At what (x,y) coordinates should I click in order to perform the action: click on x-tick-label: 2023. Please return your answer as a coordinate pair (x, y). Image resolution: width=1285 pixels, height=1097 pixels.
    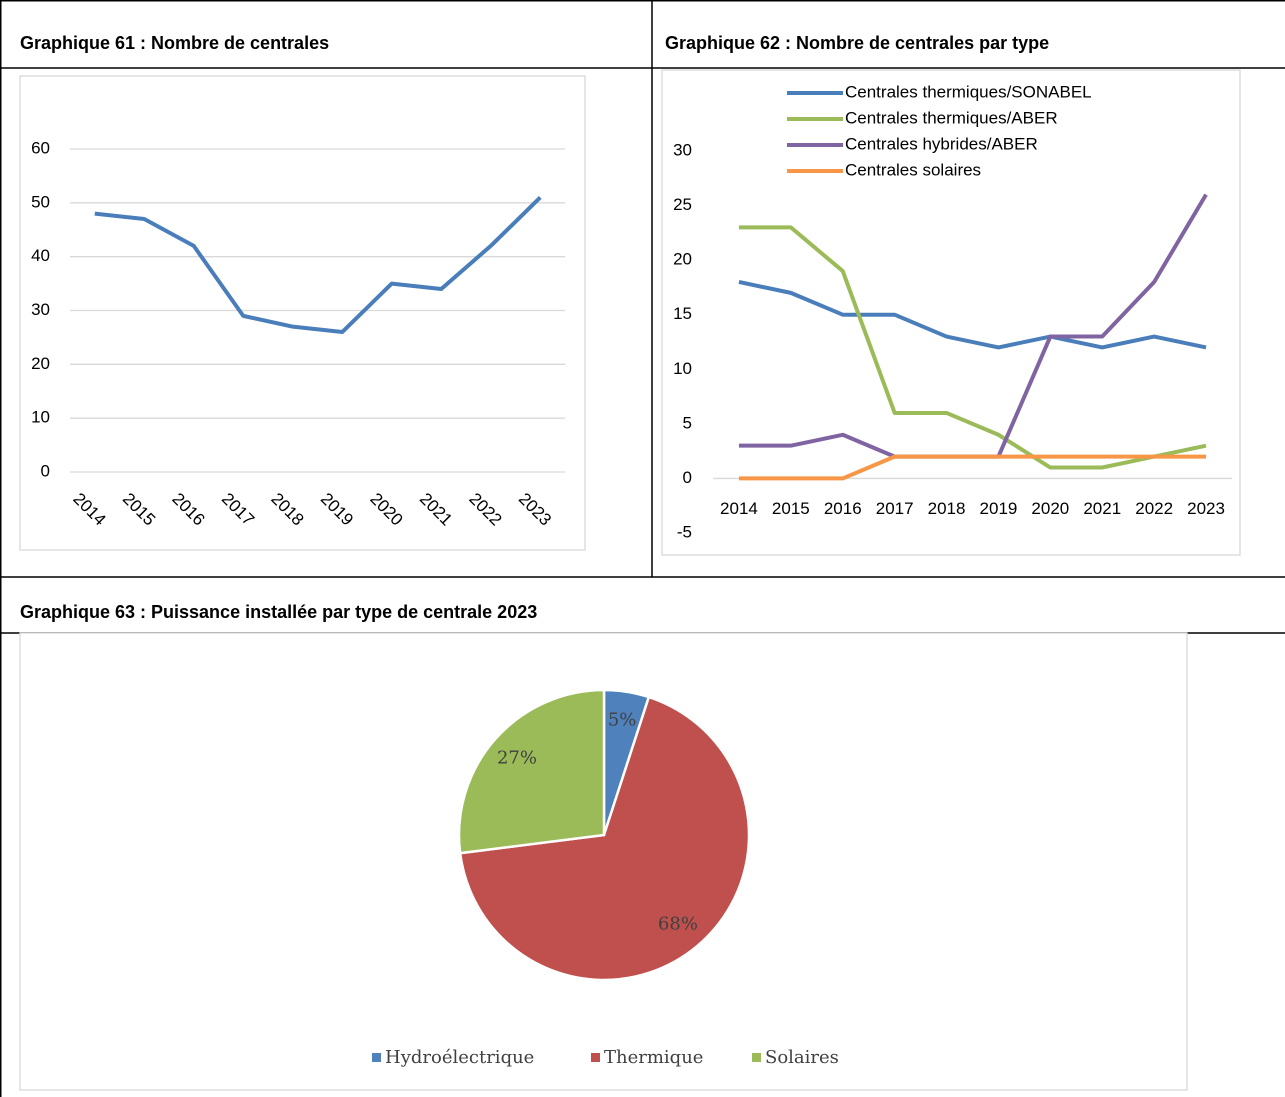
    Looking at the image, I should click on (1206, 508).